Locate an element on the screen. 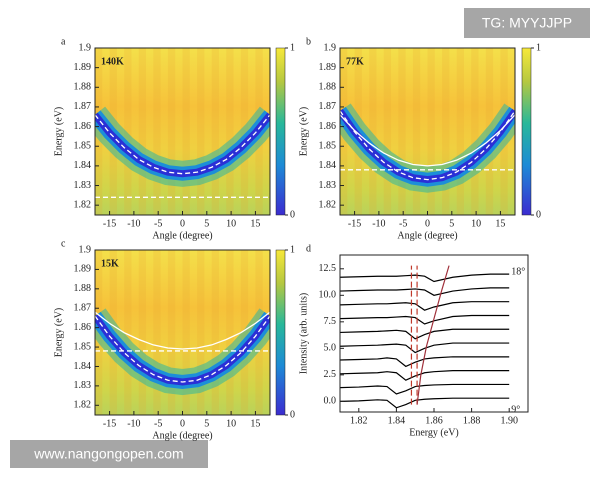 The height and width of the screenshot is (480, 600). y-tick-label: 0.0 is located at coordinates (330, 401).